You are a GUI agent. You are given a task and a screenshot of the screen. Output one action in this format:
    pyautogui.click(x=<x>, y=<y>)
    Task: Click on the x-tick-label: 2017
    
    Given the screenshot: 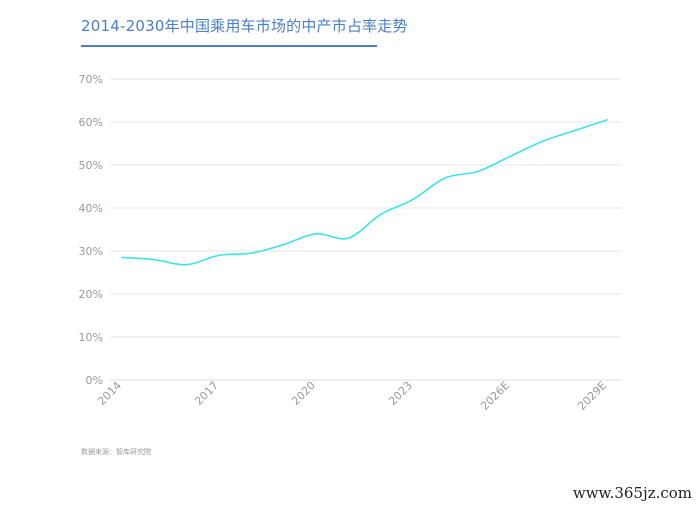 What is the action you would take?
    pyautogui.click(x=206, y=393)
    